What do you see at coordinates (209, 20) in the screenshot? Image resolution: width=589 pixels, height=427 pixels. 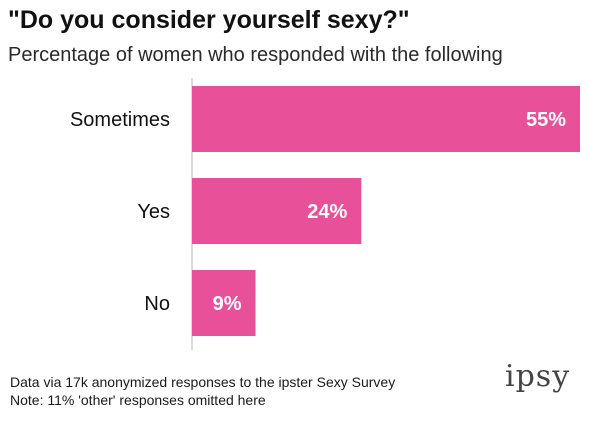 I see `chart-title: "Do you consider yourself sexy?"` at bounding box center [209, 20].